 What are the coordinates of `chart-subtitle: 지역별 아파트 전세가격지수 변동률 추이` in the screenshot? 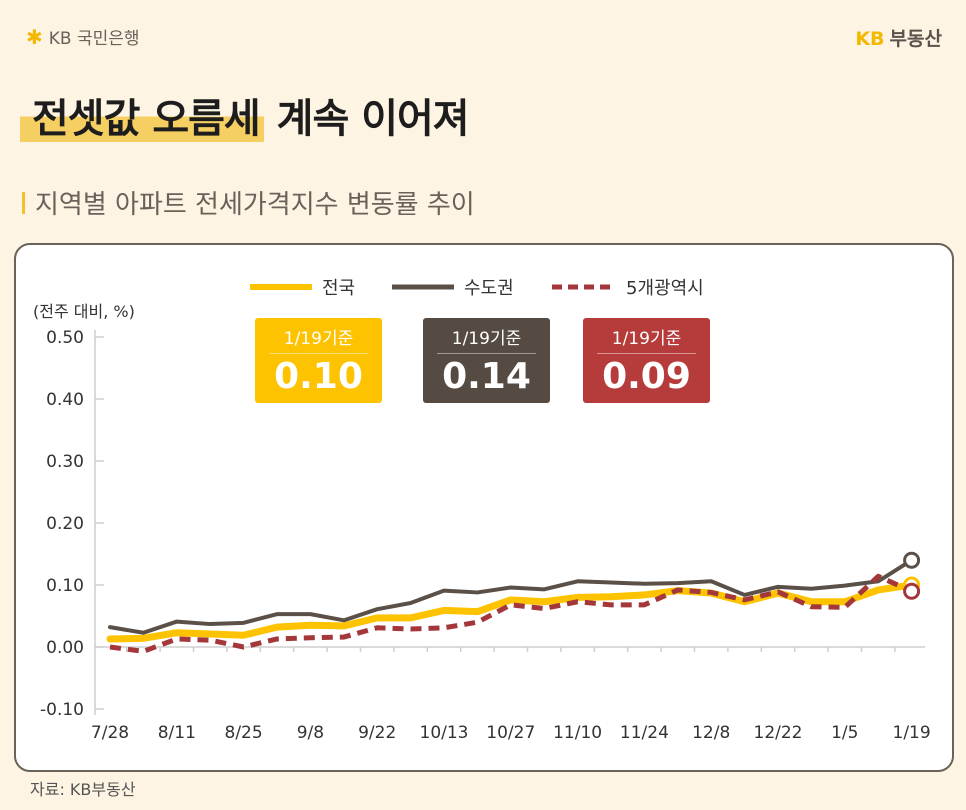 It's located at (248, 202).